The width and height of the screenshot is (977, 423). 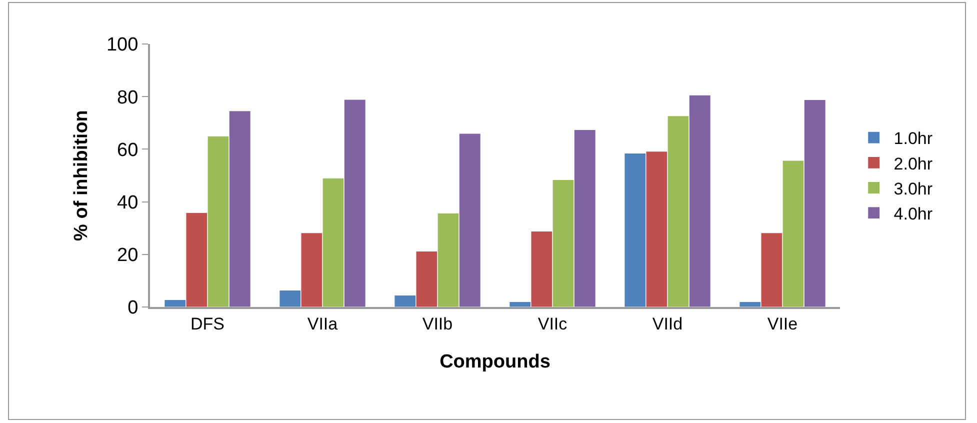 I want to click on y-tick-label: 40, so click(x=127, y=203).